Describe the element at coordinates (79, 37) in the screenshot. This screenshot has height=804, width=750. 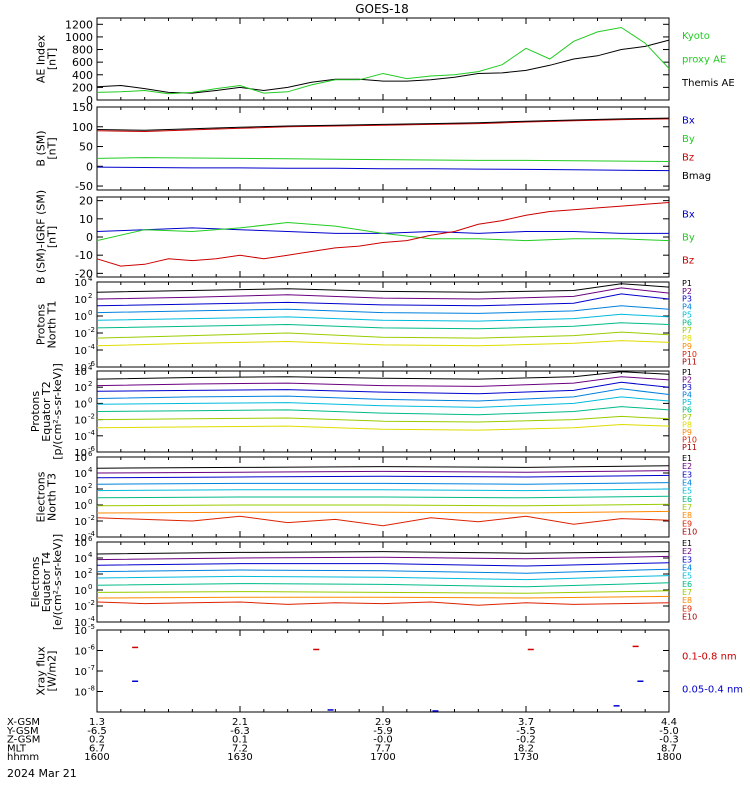
I see `y-tick-label: 1000` at that location.